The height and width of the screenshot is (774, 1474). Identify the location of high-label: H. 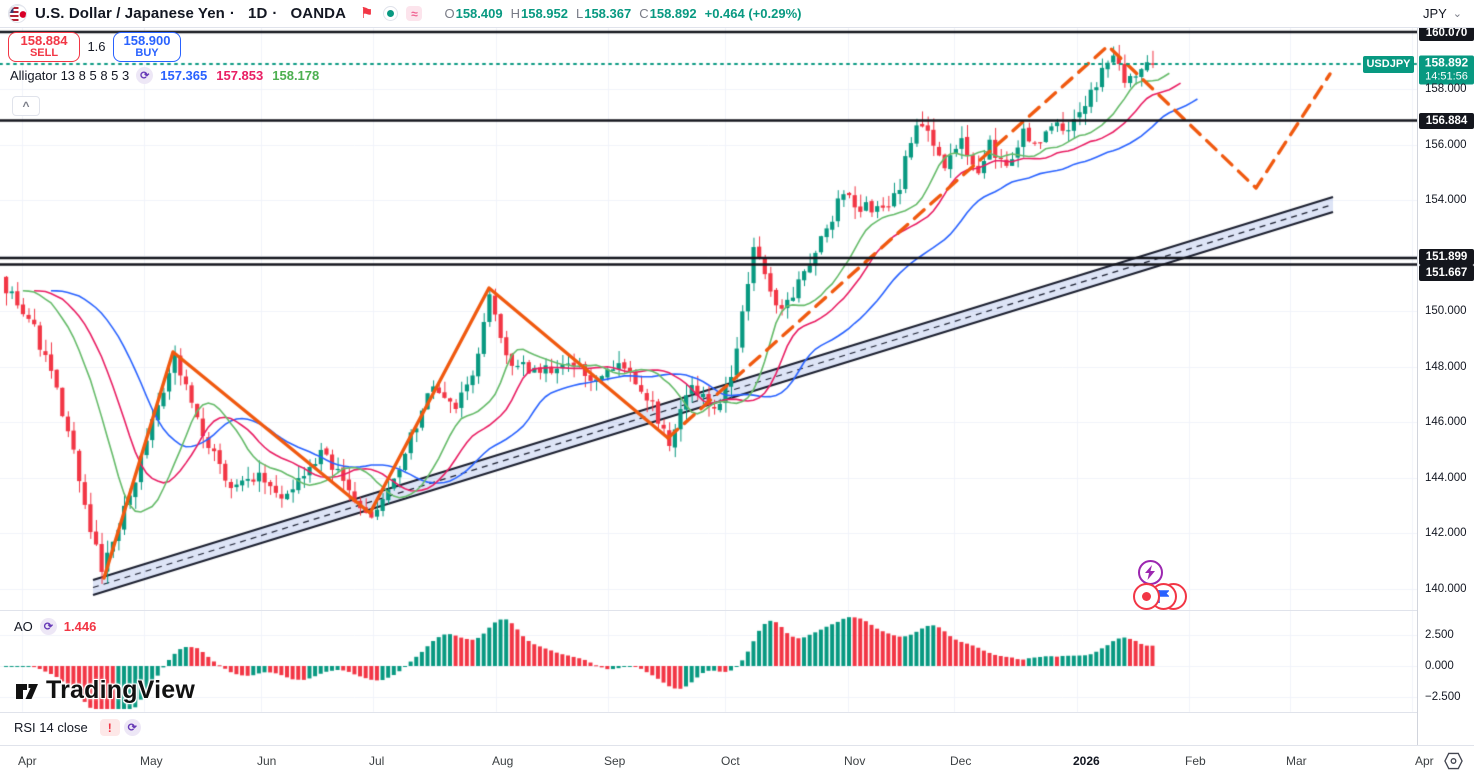
(515, 13).